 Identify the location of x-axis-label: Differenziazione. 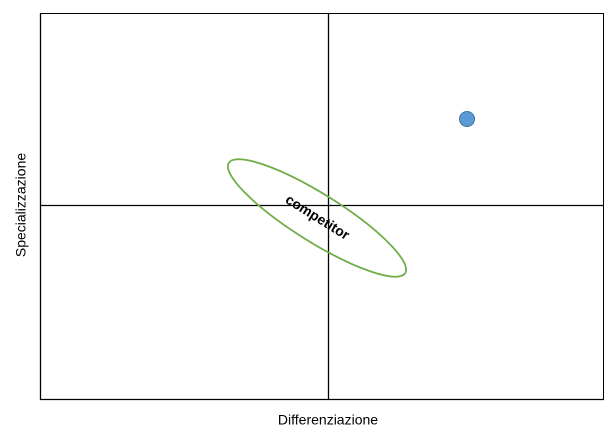
(328, 420).